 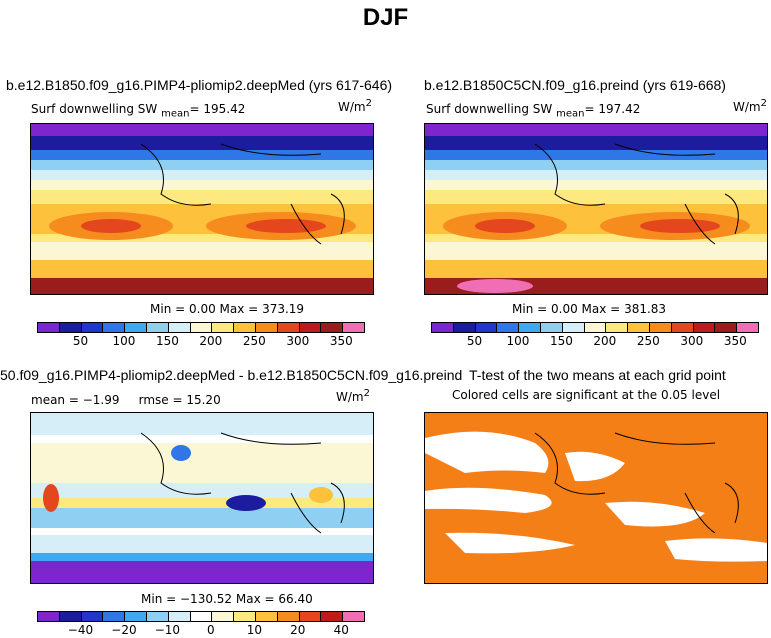 What do you see at coordinates (80, 630) in the screenshot?
I see `colorbar-tick-label: −40` at bounding box center [80, 630].